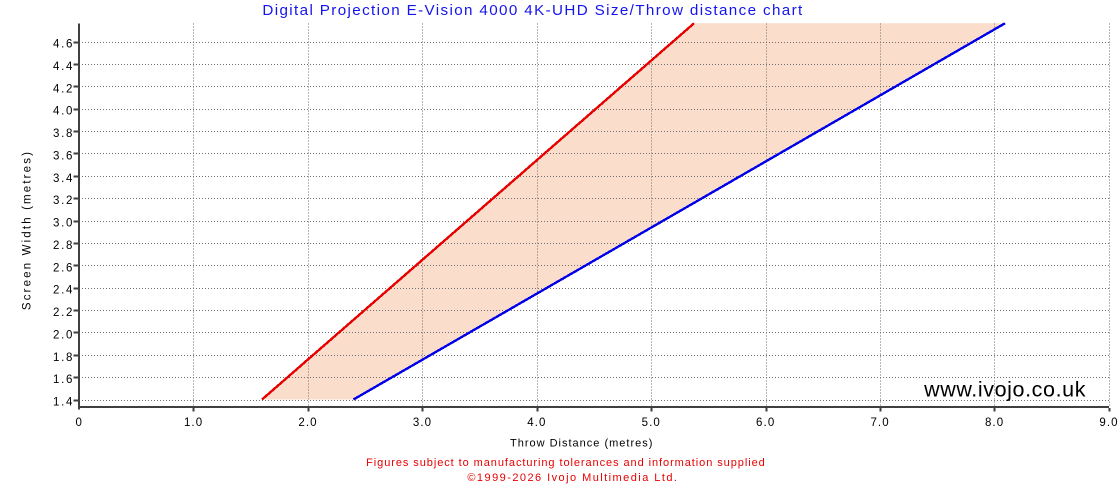  I want to click on svg-text: 4.4, so click(63, 67).